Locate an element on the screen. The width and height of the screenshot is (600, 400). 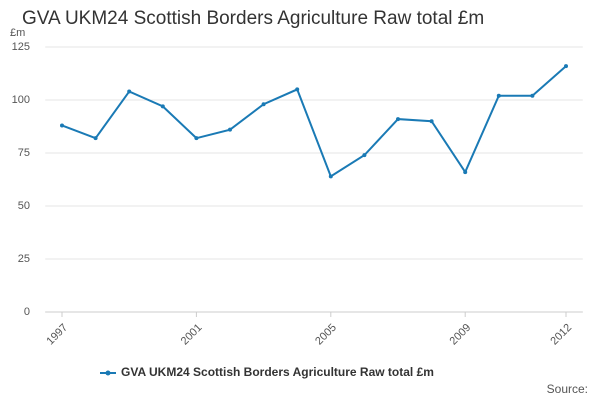
x-tick-label: 2009 is located at coordinates (461, 335).